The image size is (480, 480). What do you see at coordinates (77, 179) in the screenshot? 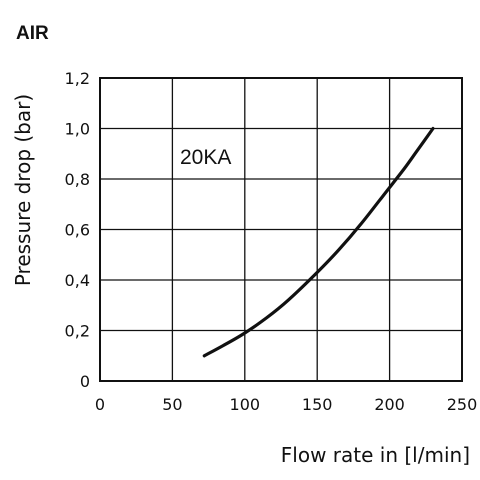
I see `y-tick-label: 0,8` at bounding box center [77, 179].